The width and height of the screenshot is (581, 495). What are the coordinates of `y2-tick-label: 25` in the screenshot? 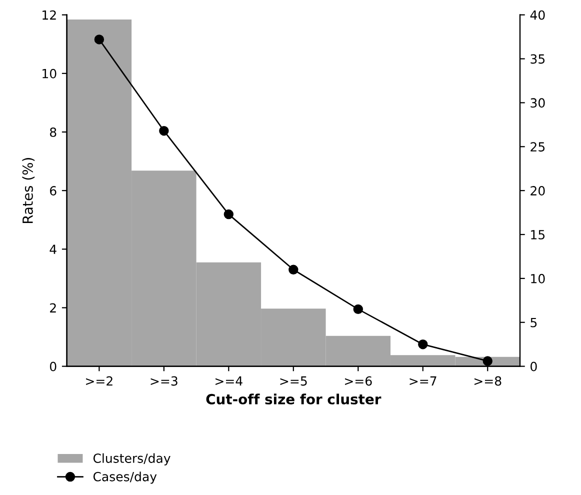 It's located at (537, 147).